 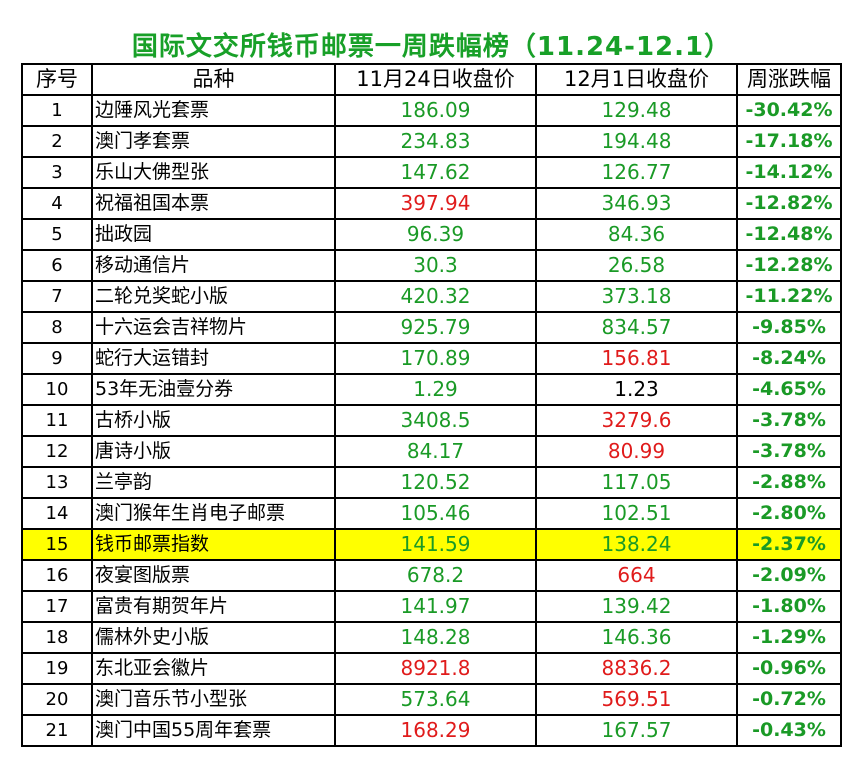 What do you see at coordinates (636, 668) in the screenshot?
I see `row-close-dec1: 8836.2` at bounding box center [636, 668].